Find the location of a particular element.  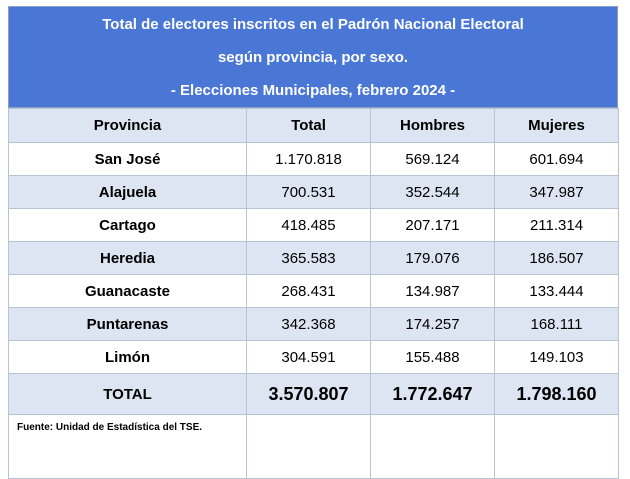

source-note: Fuente: Unidad de Estadística del TSE. is located at coordinates (127, 446).